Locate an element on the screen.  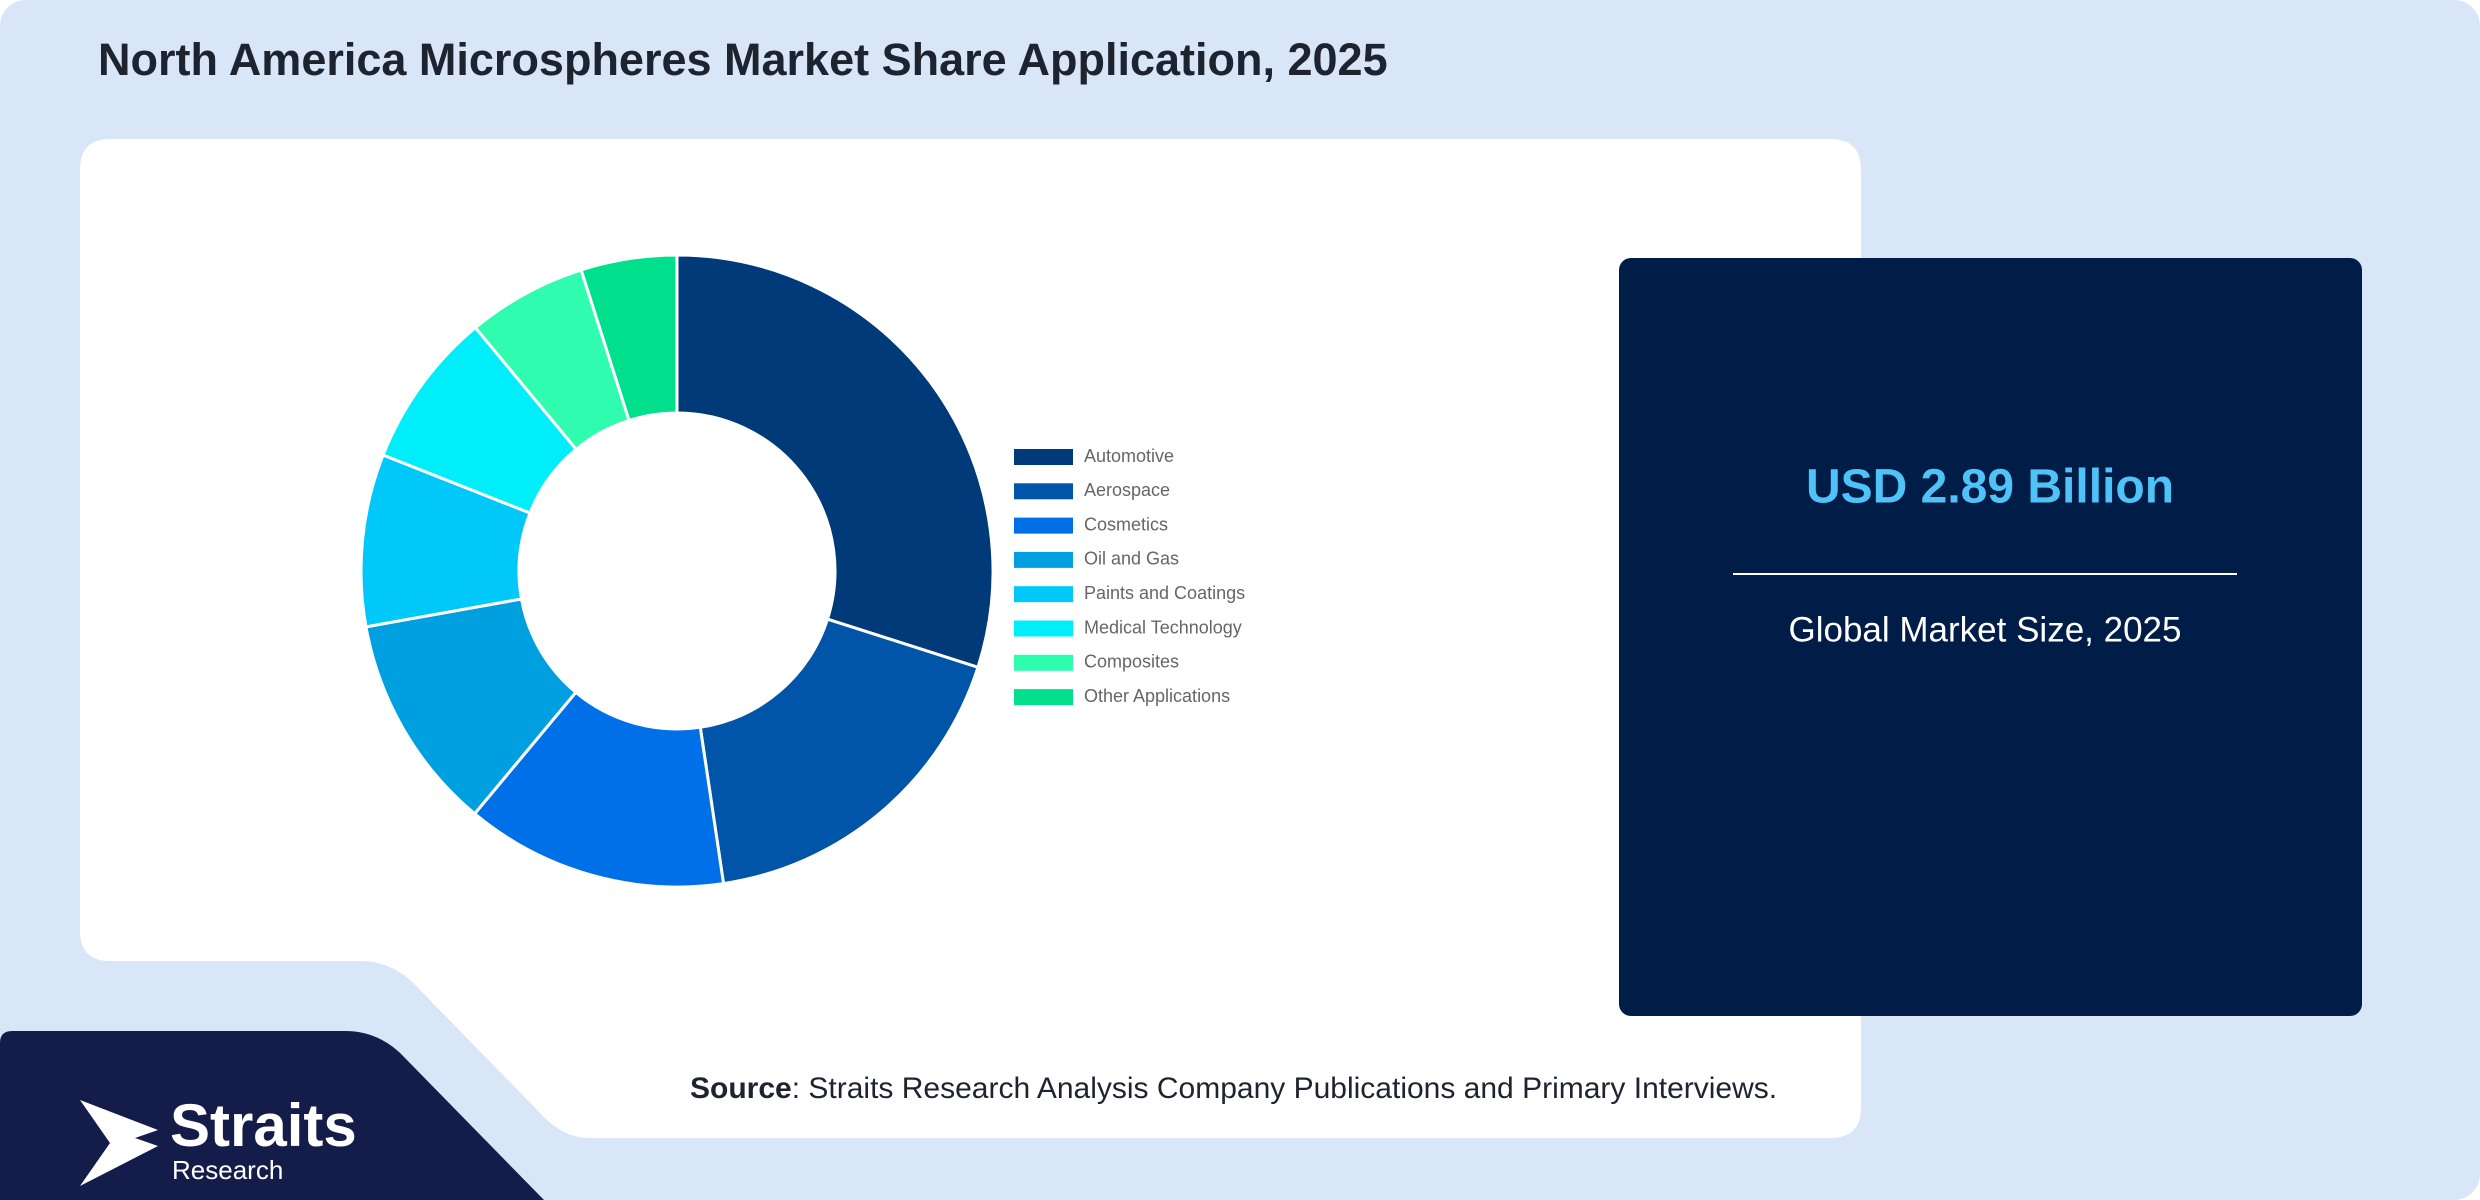
legend-label: Oil and Gas is located at coordinates (1131, 559).